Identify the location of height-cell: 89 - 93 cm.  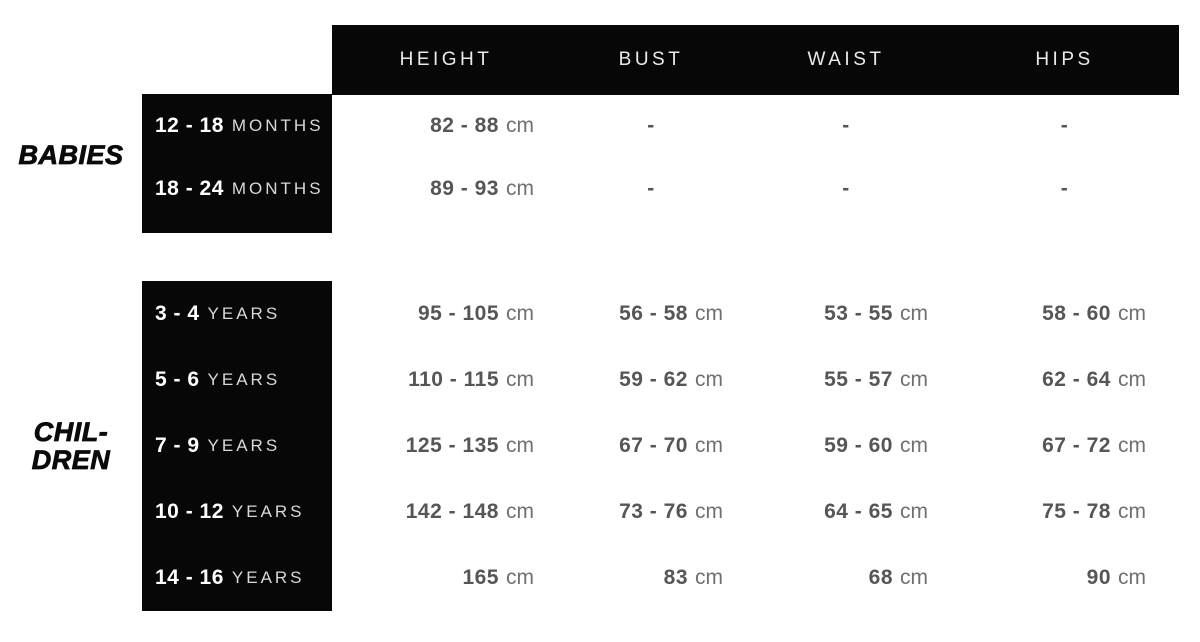
(446, 190).